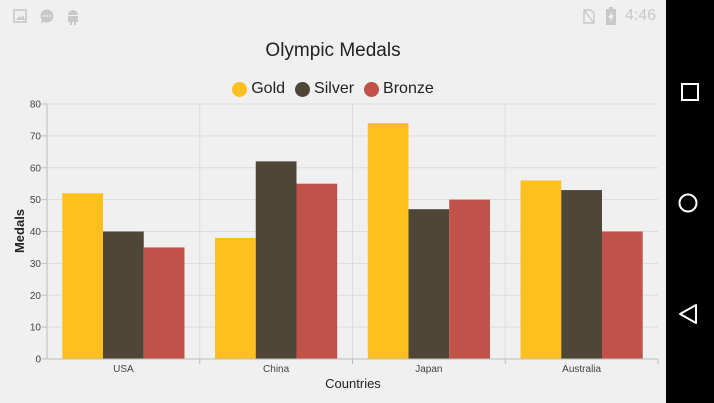  Describe the element at coordinates (36, 105) in the screenshot. I see `y-tick-label: 80` at that location.